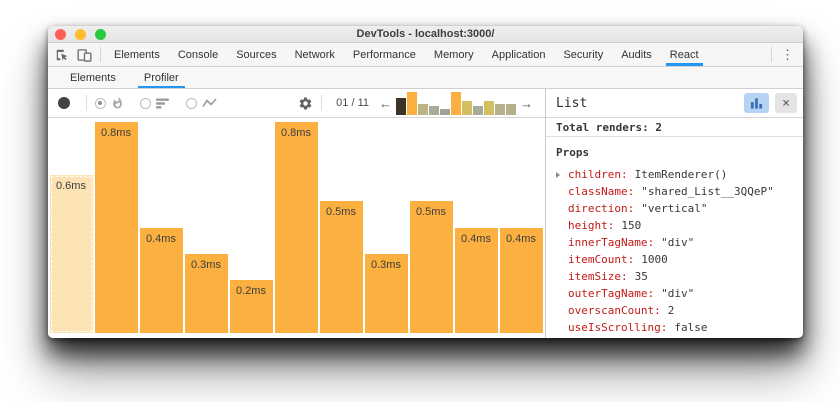 Image resolution: width=840 pixels, height=402 pixels. Describe the element at coordinates (526, 103) in the screenshot. I see `next-snapshot-arrow: →` at that location.